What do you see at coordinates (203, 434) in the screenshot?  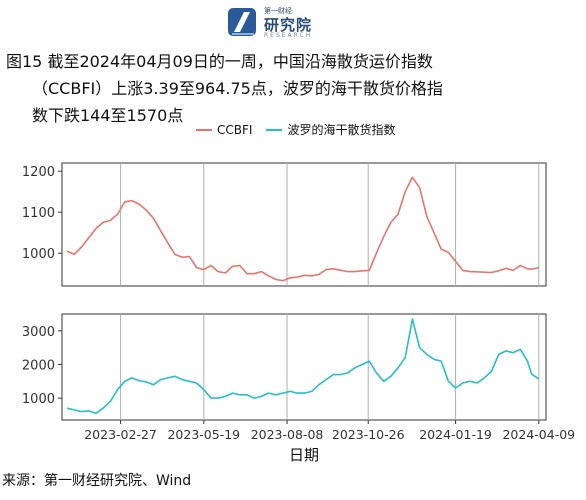 I see `x-tick-label-1: 2023-05-19` at bounding box center [203, 434].